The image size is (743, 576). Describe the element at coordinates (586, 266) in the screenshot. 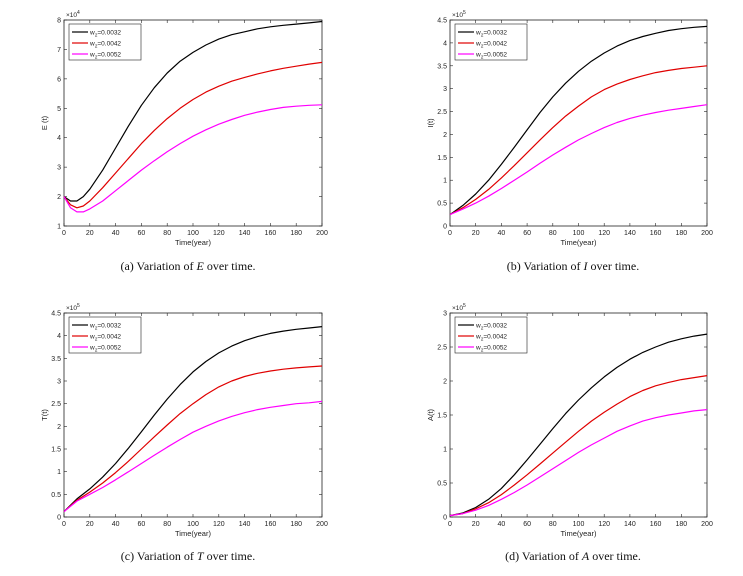

I see `caption-variable: I` at that location.